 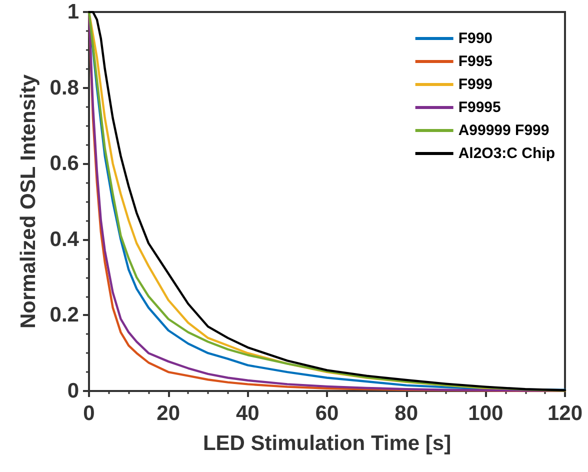 I want to click on x-tick-label: 40, so click(x=248, y=413).